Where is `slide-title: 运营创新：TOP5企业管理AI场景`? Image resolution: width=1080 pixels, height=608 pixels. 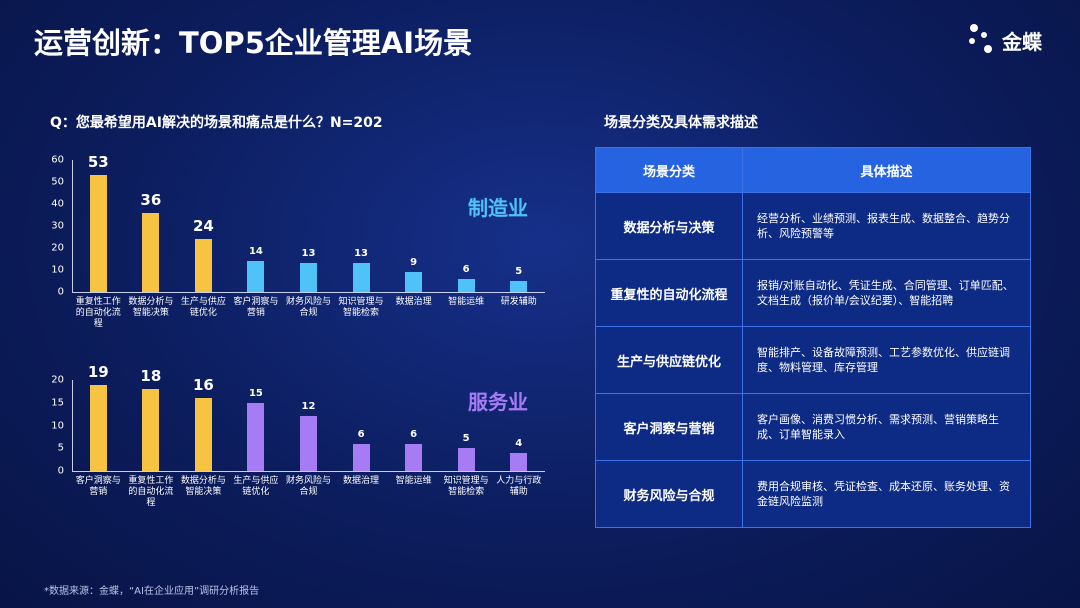 slide-title: 运营创新：TOP5企业管理AI场景 is located at coordinates (253, 43).